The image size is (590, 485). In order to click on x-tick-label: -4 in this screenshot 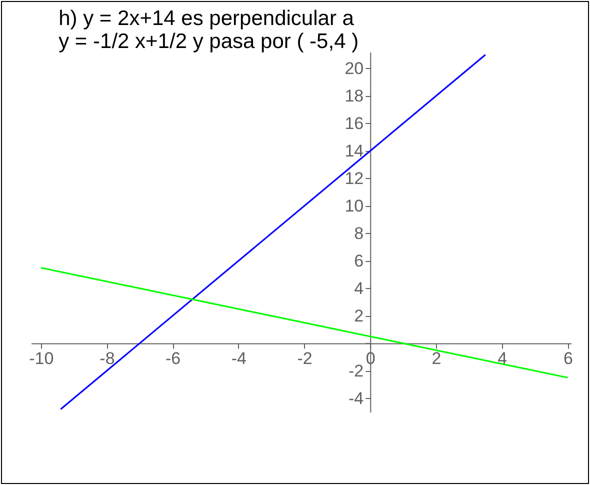, I will do `click(238, 358)`.